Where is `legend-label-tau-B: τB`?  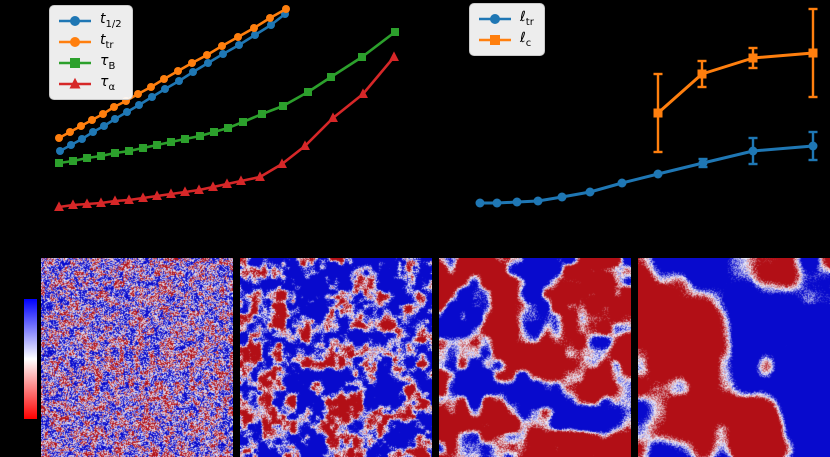 legend-label-tau-B: τB is located at coordinates (107, 63).